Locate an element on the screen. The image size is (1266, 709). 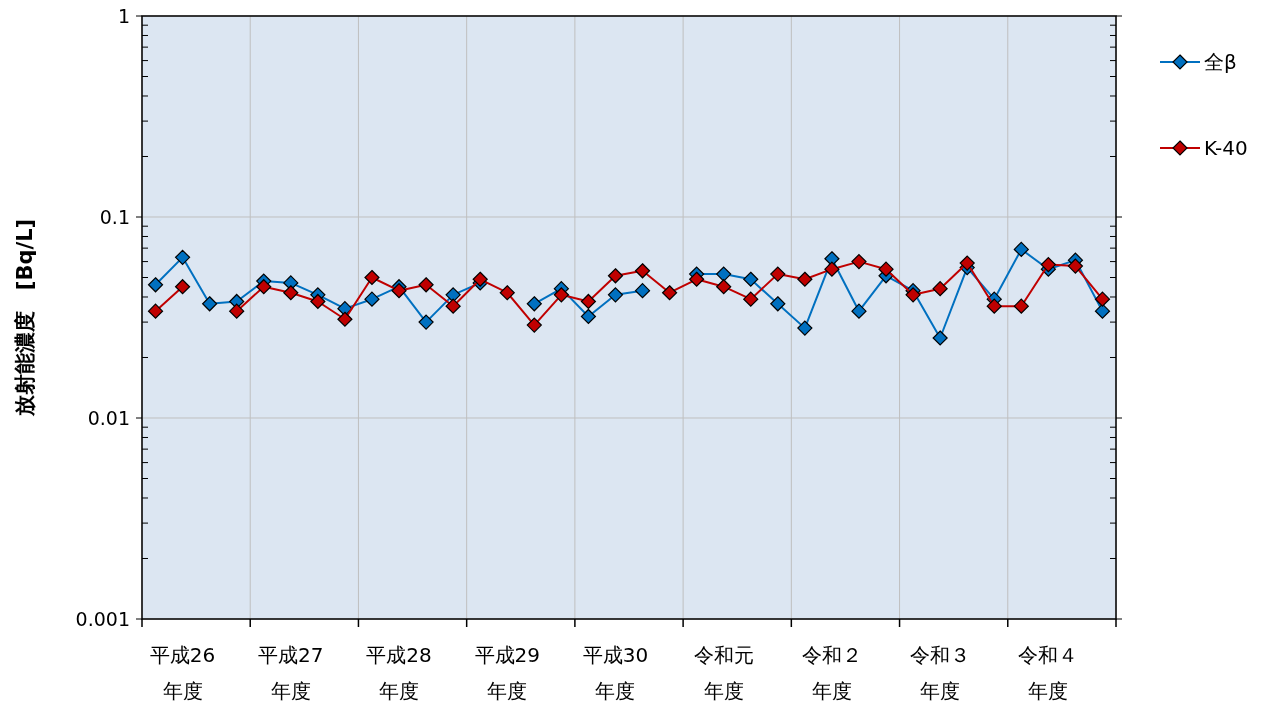
x-tick-label: 平成30年度 is located at coordinates (615, 673).